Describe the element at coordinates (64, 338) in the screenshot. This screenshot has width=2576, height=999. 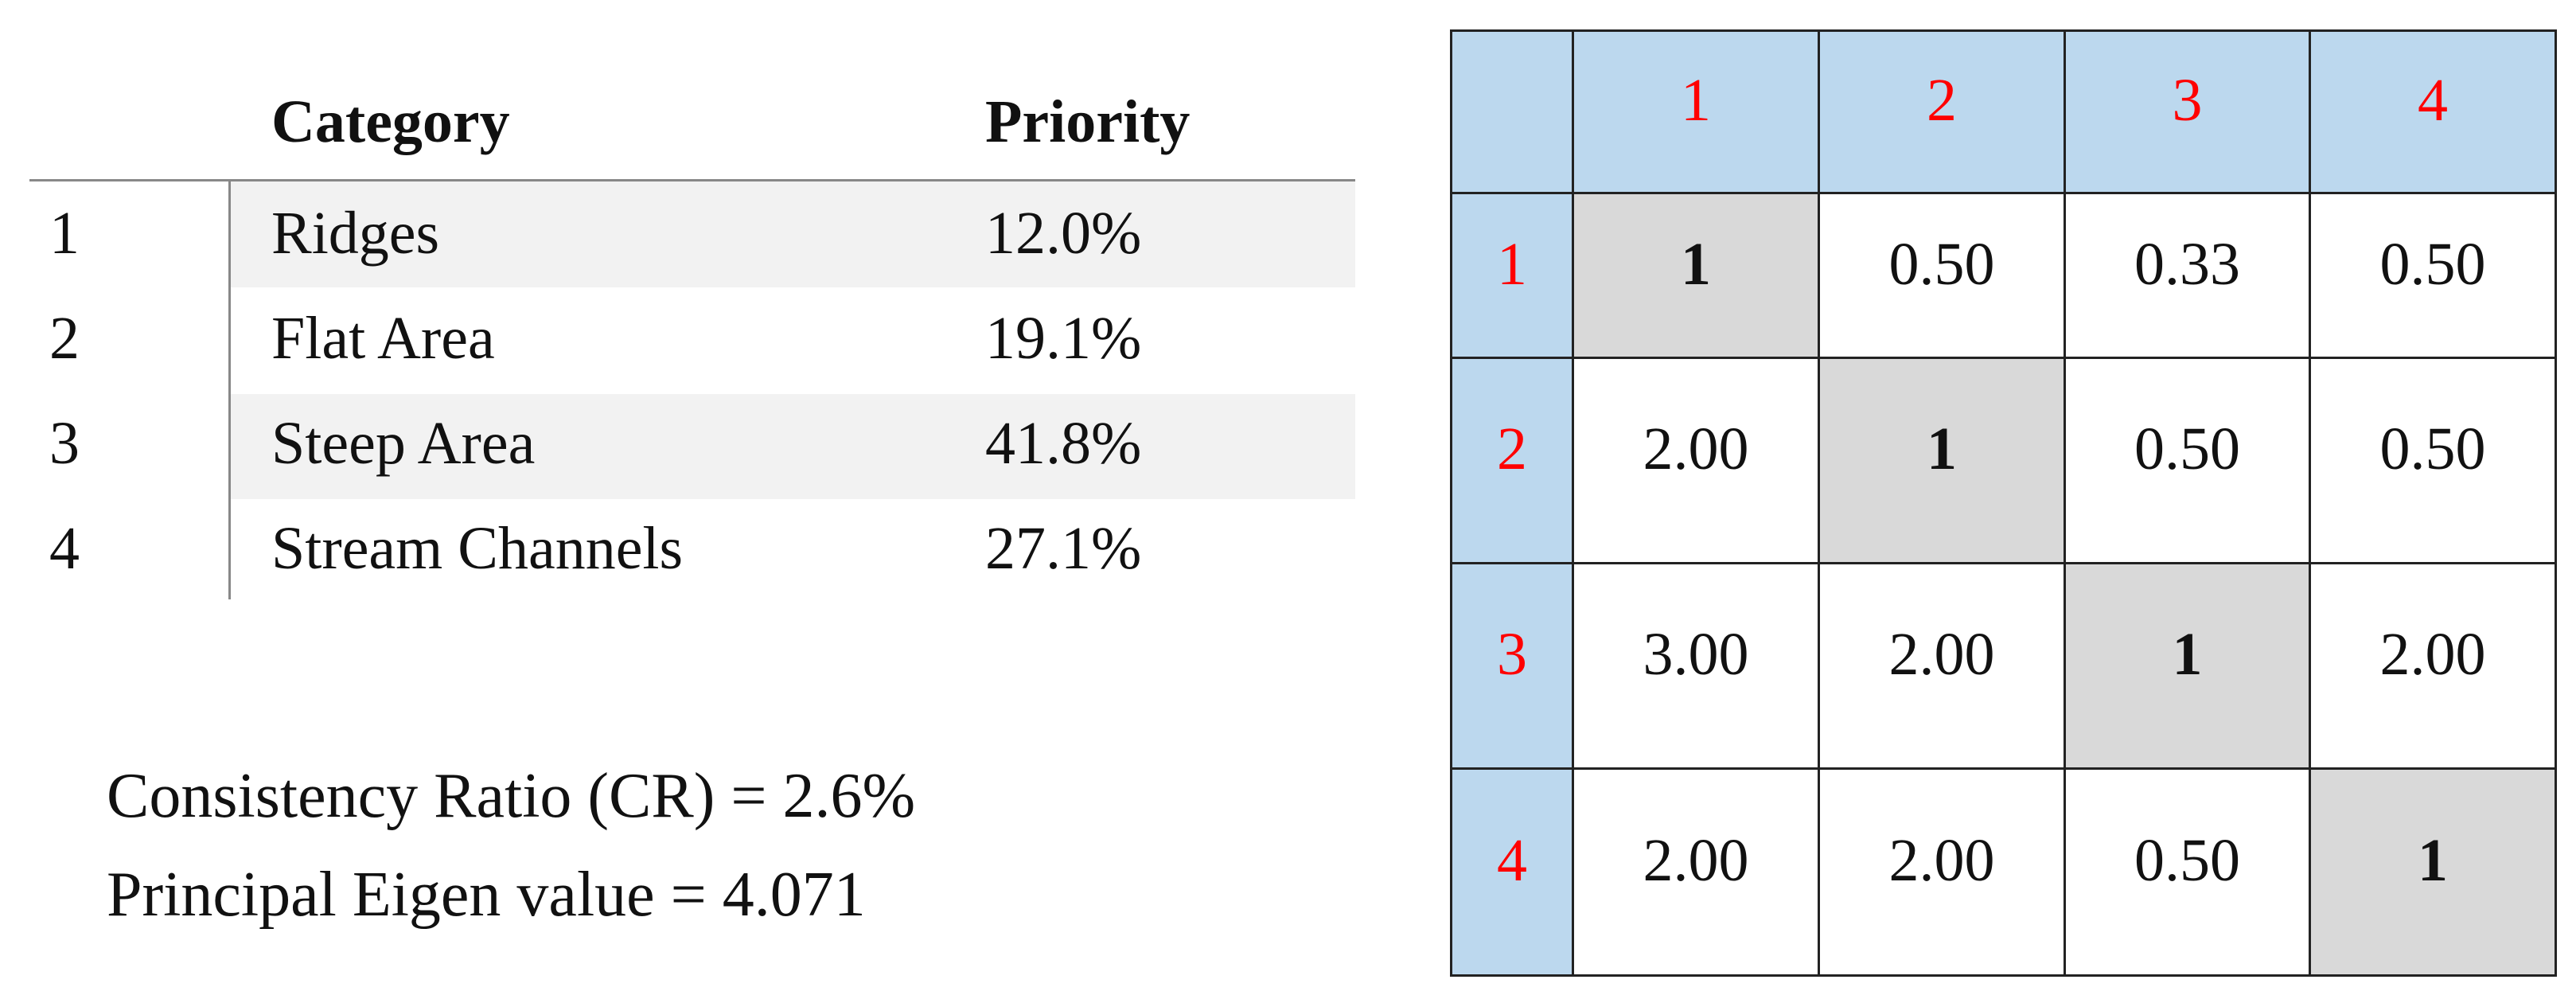
I see `row-index: 2` at that location.